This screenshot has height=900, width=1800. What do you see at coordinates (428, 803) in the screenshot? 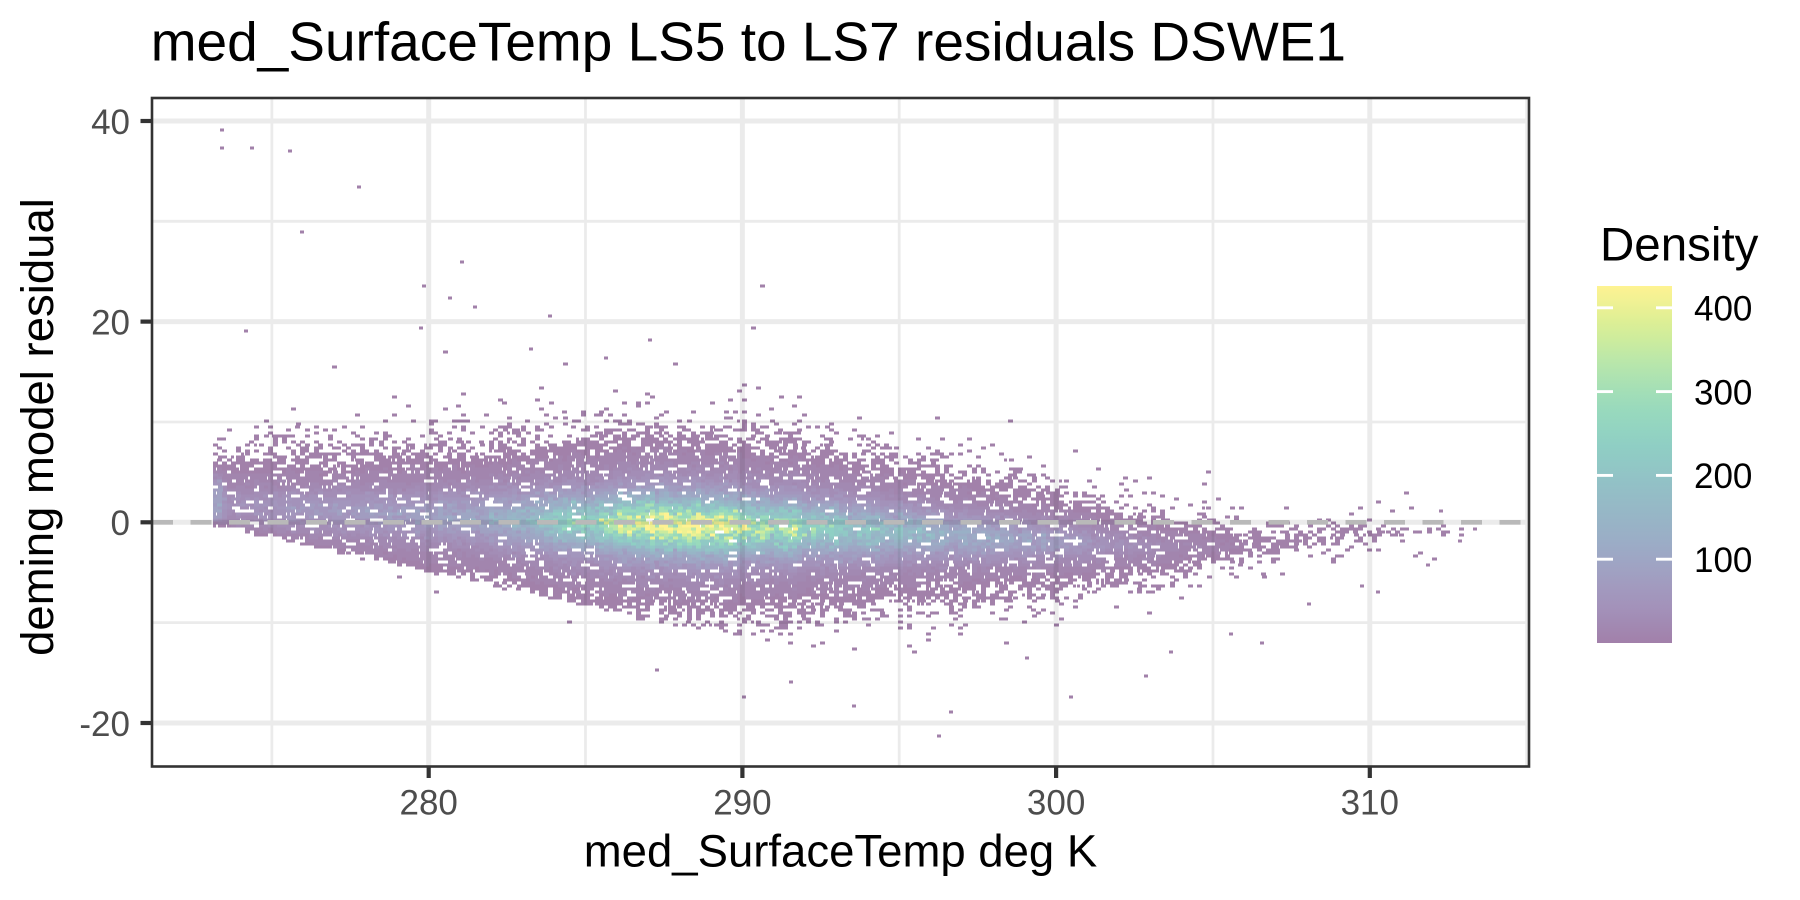
I see `svg-text: 280` at bounding box center [428, 803].